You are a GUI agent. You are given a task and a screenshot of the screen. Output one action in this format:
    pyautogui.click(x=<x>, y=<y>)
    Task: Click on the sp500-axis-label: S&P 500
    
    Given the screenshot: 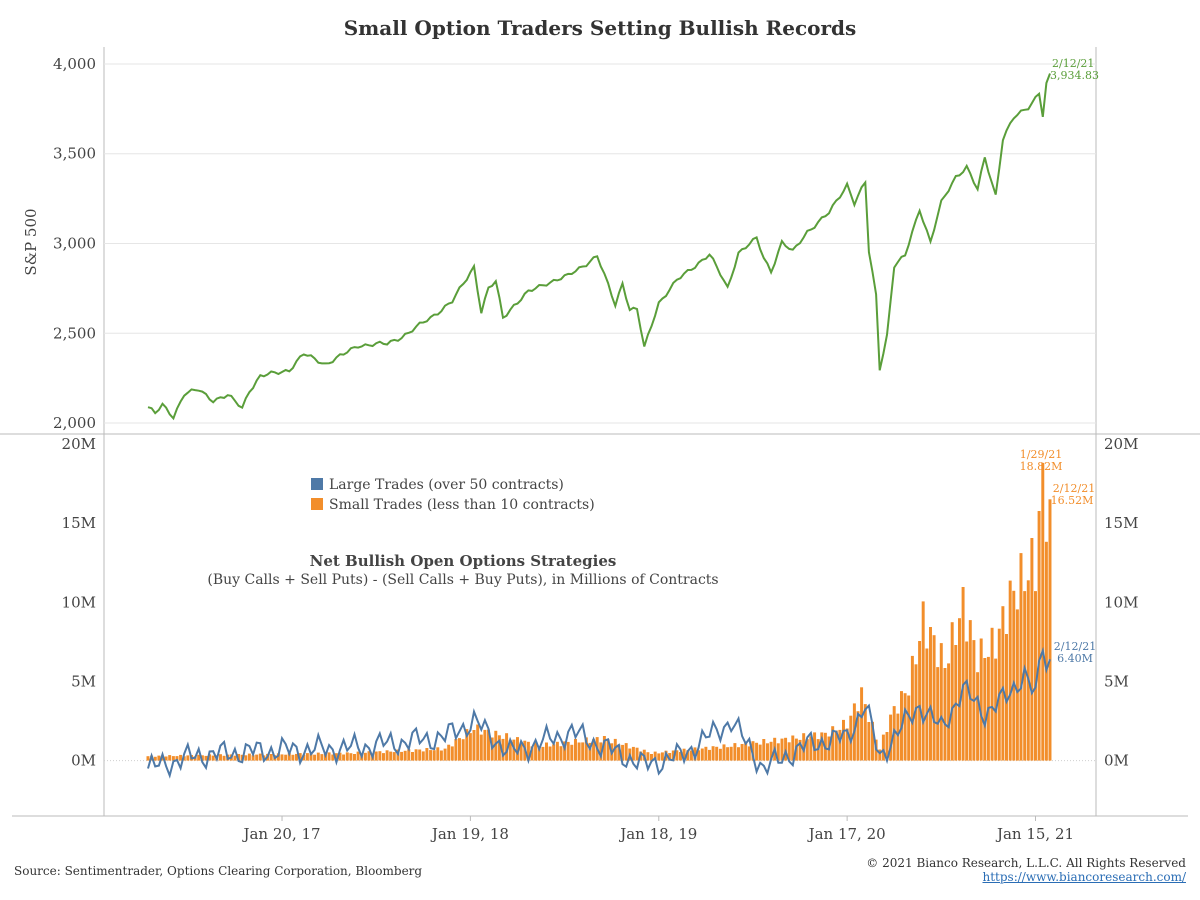 What is the action you would take?
    pyautogui.click(x=31, y=241)
    